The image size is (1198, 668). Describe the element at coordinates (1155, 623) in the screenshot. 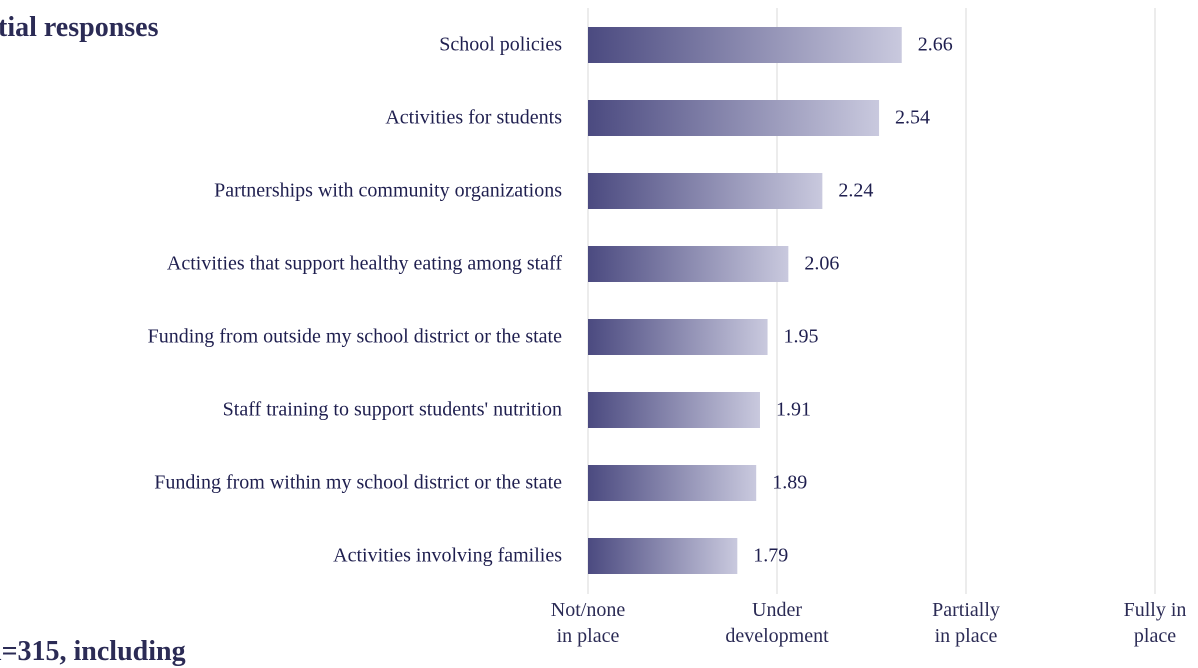

I see `x-tick-label: Fully in place` at that location.